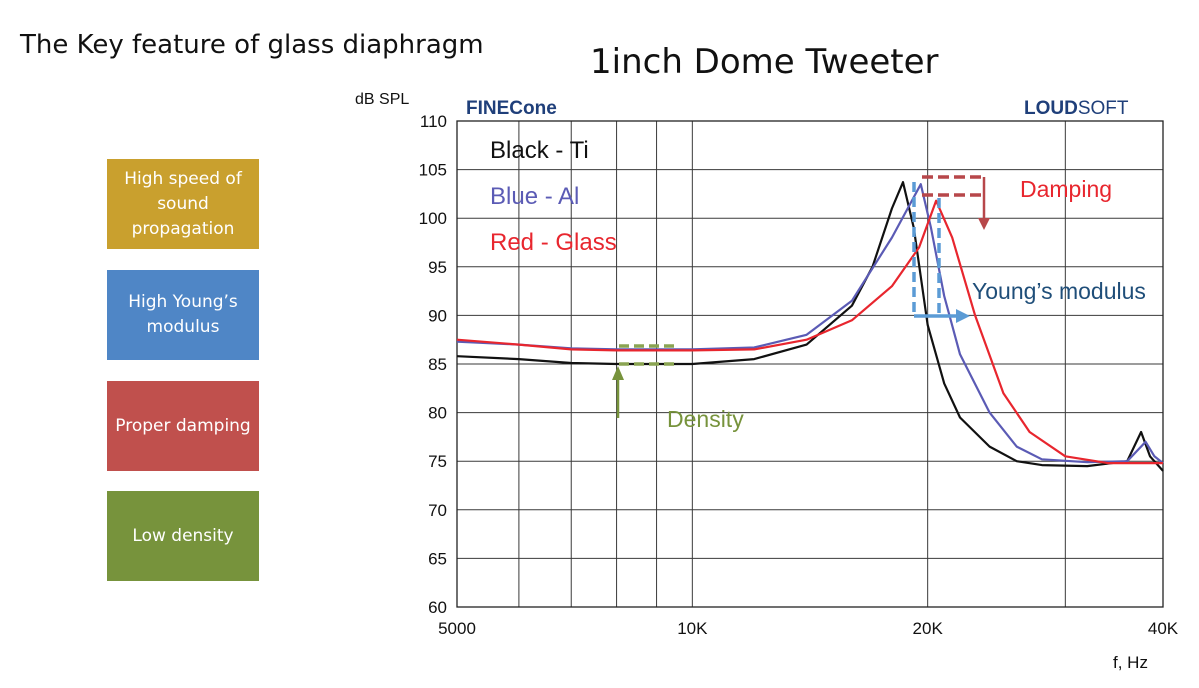 This screenshot has width=1199, height=688. Describe the element at coordinates (692, 628) in the screenshot. I see `x-tick-label: 10K` at that location.